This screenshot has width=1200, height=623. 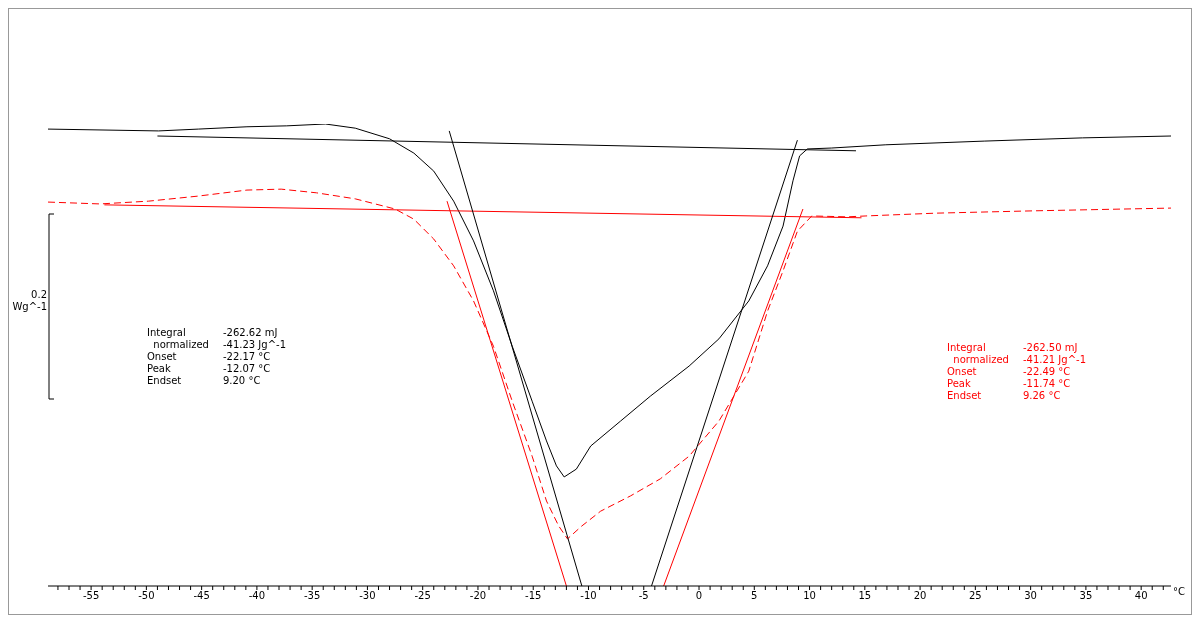 I want to click on x-tick-label: -25, so click(x=422, y=596).